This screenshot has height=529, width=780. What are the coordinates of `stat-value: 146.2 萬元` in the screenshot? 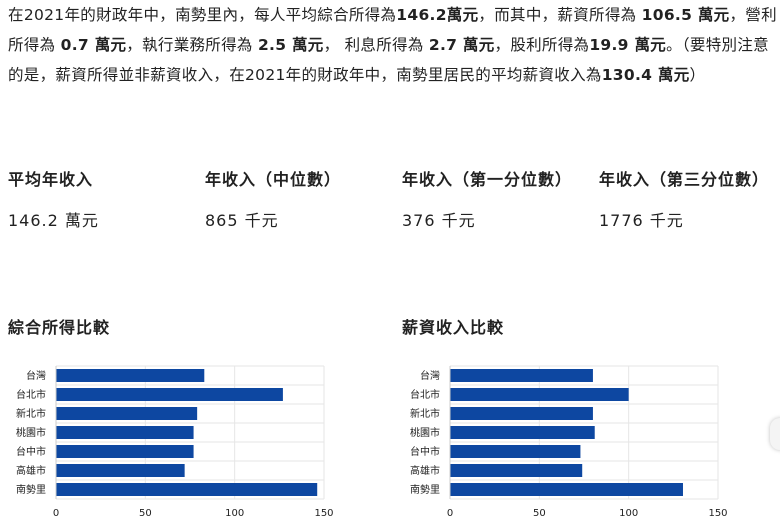 It's located at (53, 220).